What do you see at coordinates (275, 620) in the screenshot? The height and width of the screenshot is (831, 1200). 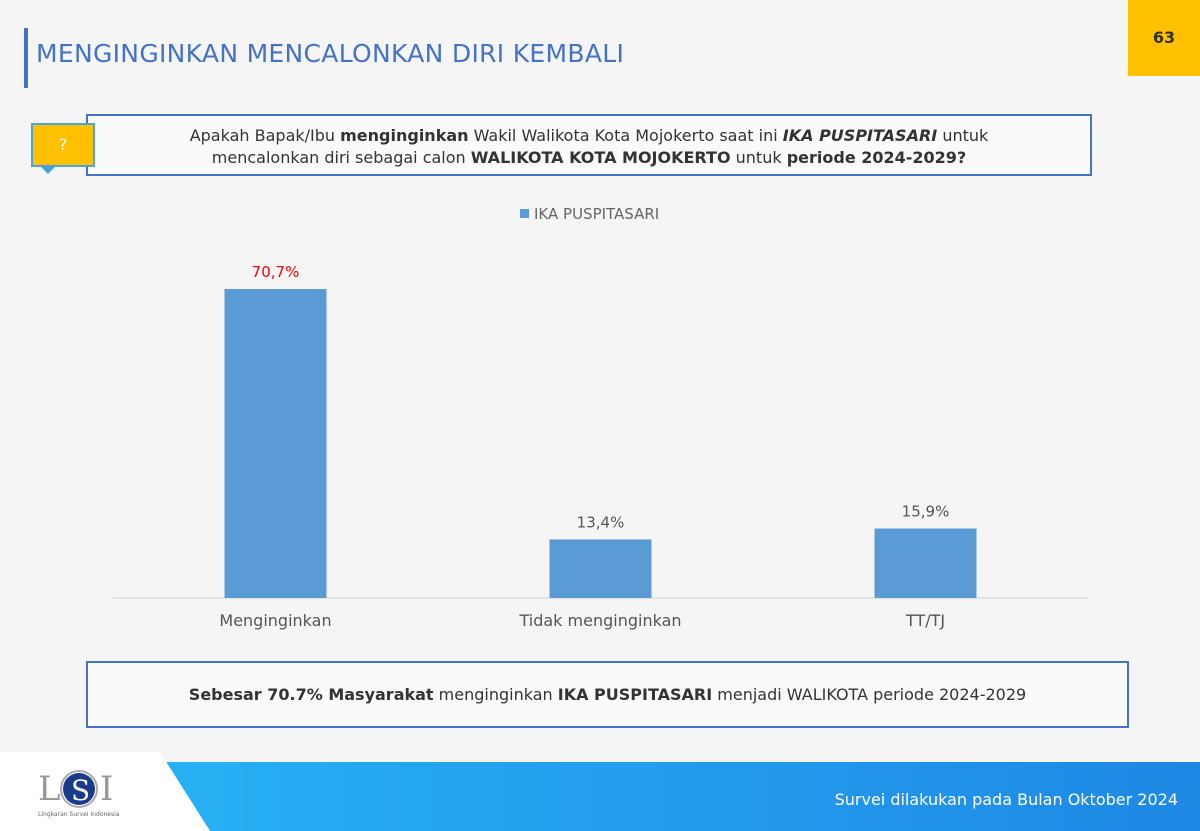 I see `category-label: Menginginkan` at bounding box center [275, 620].